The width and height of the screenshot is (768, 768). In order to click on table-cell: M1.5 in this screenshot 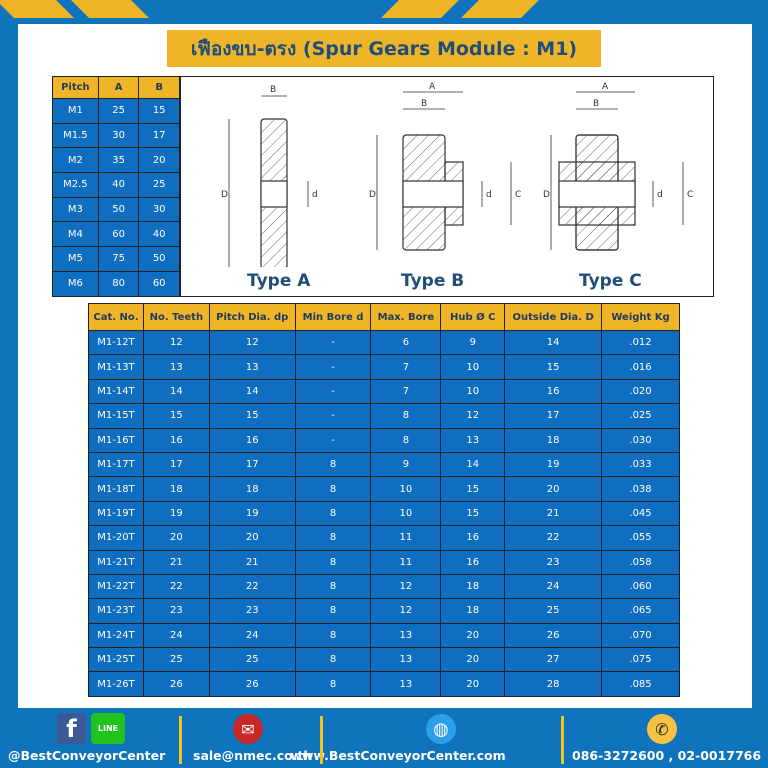, I will do `click(75, 135)`.